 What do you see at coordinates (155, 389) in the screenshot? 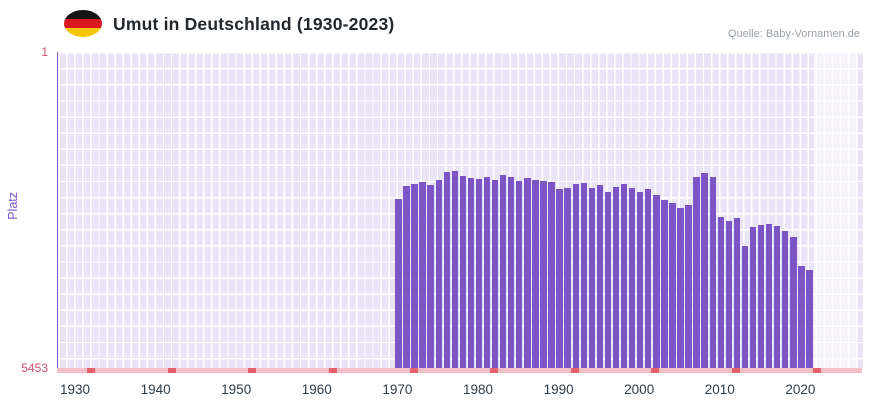
I see `x-tick-label: 1940` at bounding box center [155, 389].